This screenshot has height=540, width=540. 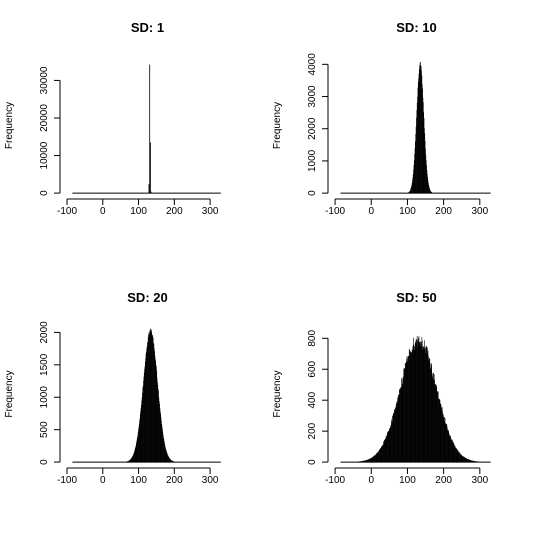 I want to click on y-tick-label: 1000, so click(x=44, y=397).